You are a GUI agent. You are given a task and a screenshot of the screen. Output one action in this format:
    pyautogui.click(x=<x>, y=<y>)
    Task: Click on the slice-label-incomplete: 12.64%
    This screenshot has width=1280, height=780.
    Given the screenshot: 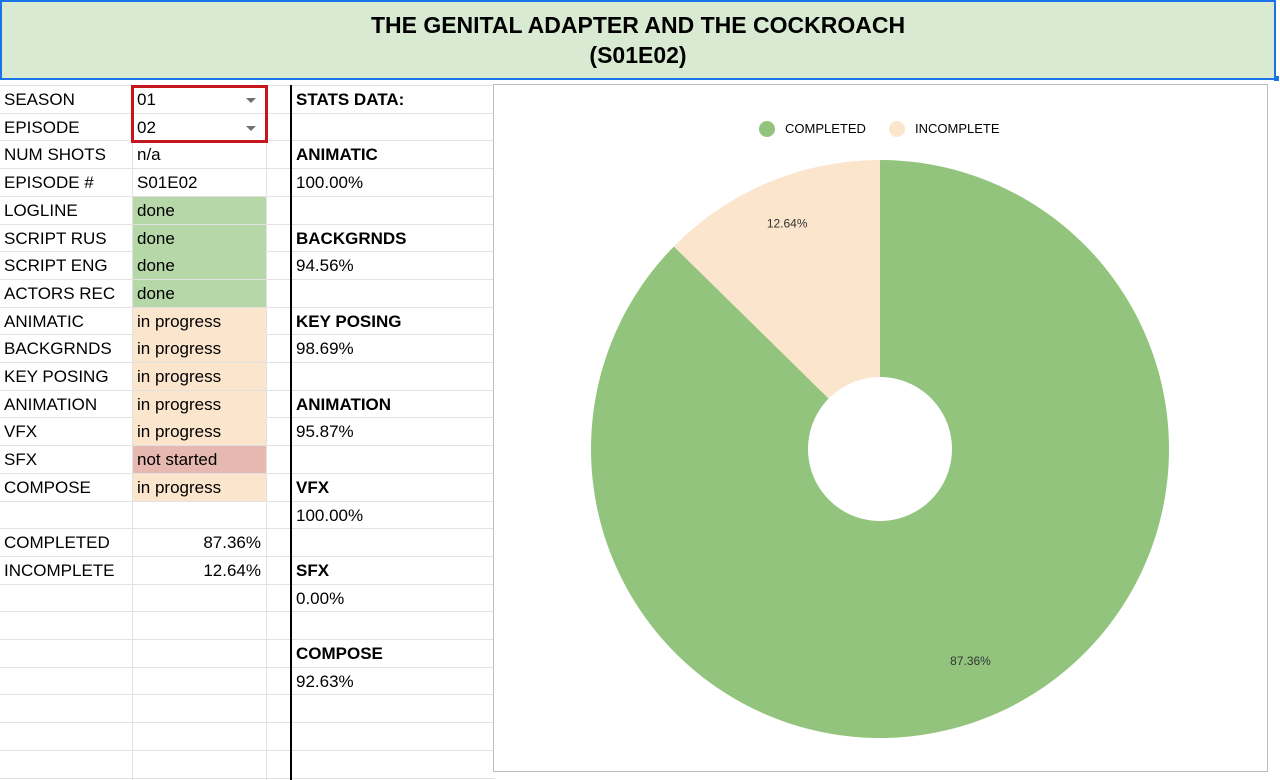 What is the action you would take?
    pyautogui.click(x=787, y=224)
    